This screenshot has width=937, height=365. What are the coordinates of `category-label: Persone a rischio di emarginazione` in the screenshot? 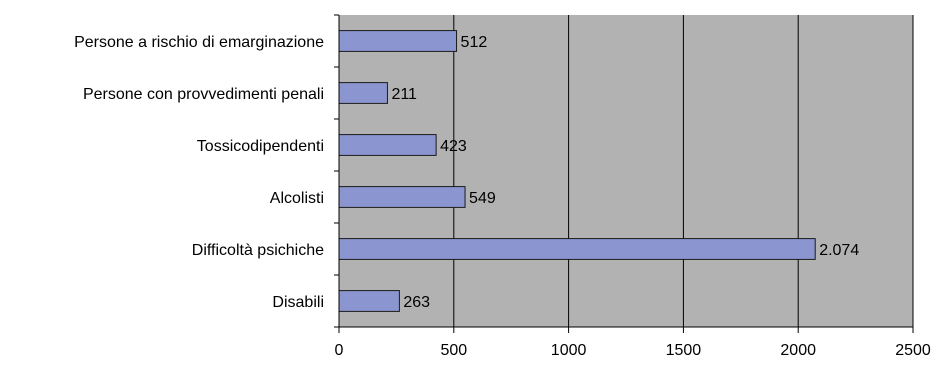 It's located at (199, 42).